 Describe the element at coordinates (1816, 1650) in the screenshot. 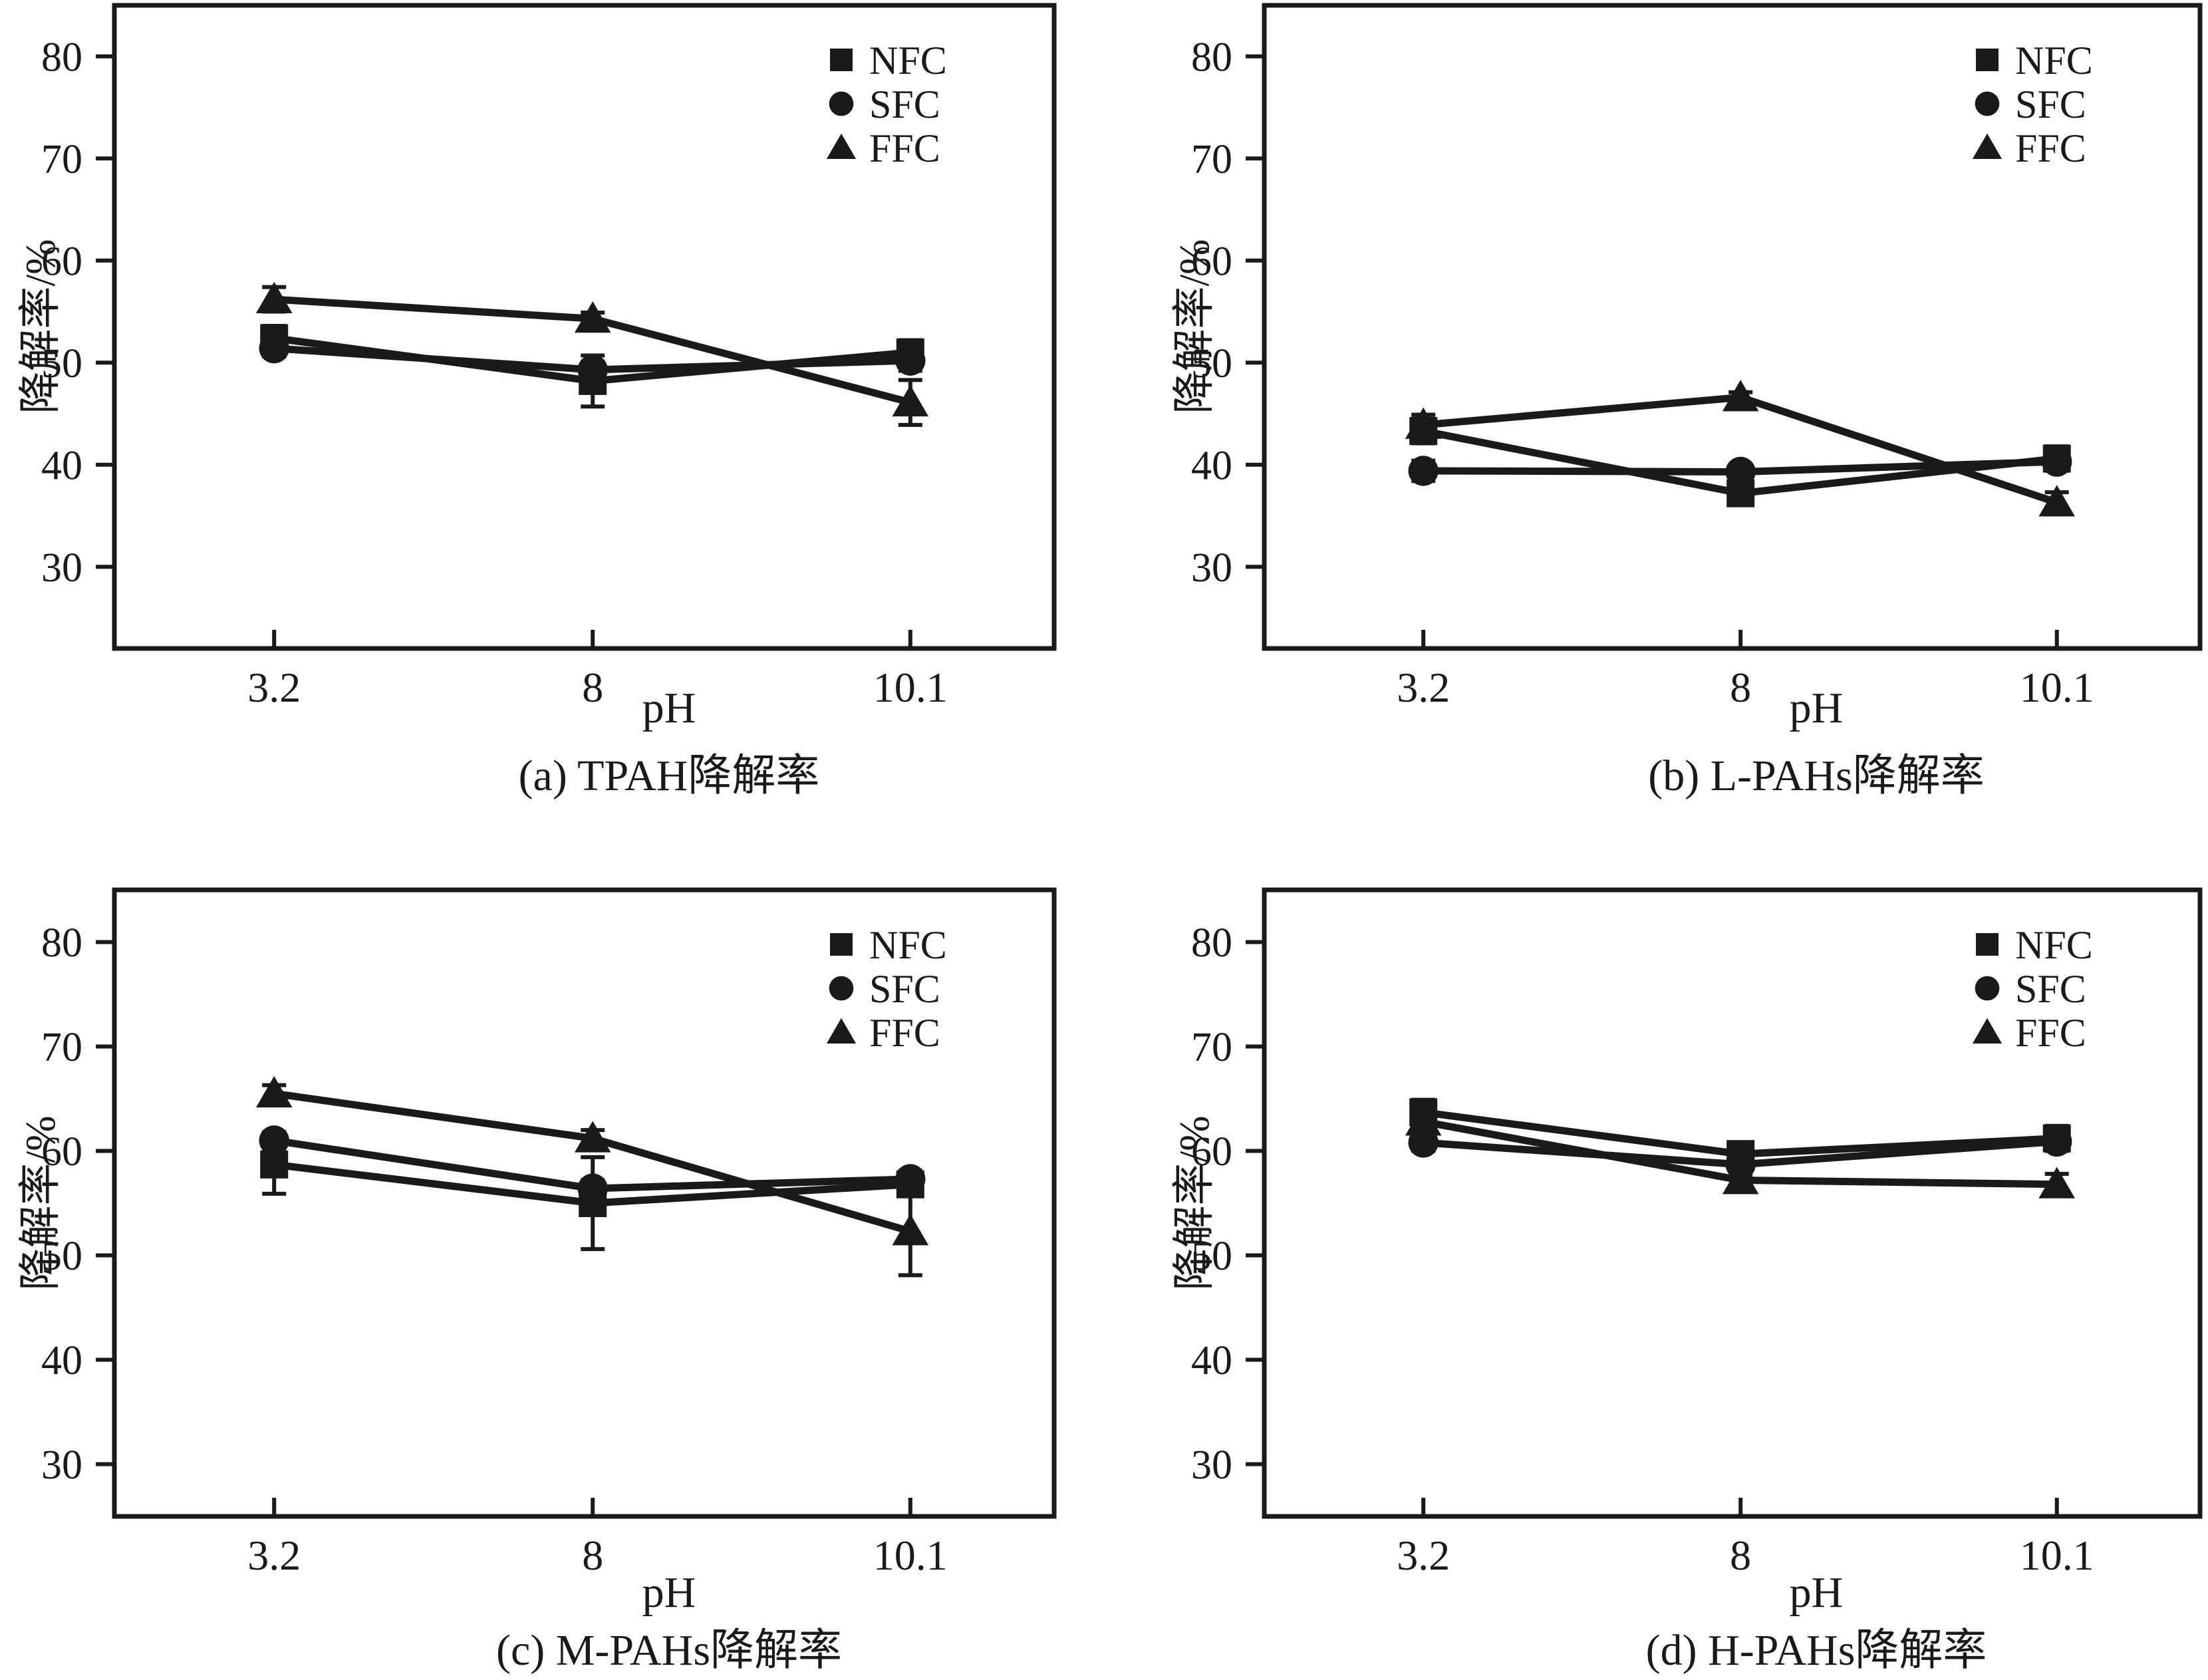

I see `panel-caption-d: (d) H-PAHs降解率` at that location.